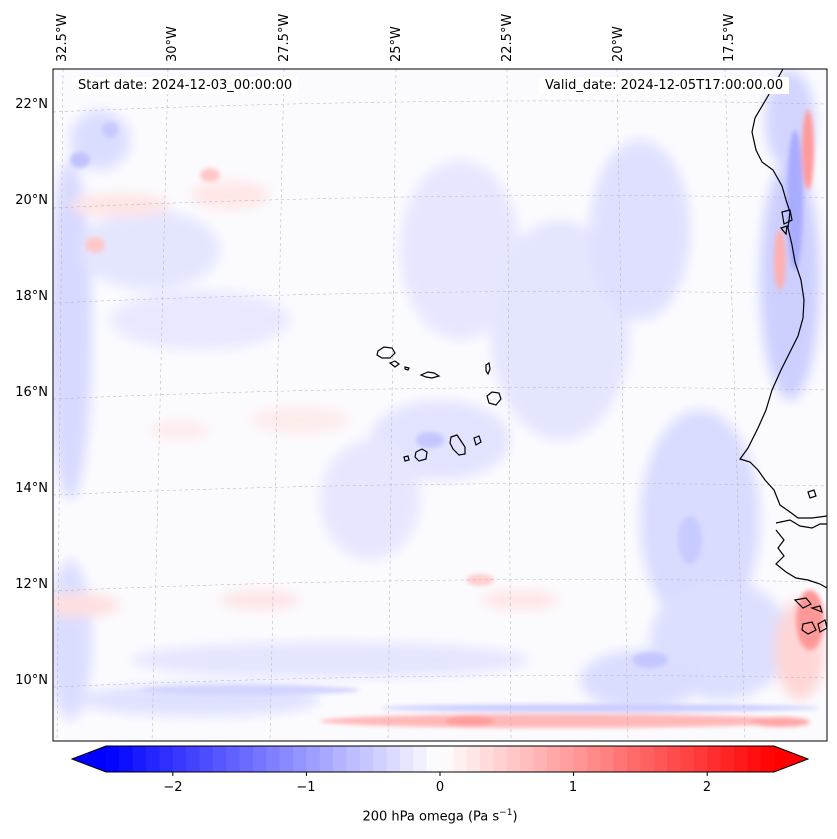  I want to click on colorbar-tick-label: 0, so click(440, 787).